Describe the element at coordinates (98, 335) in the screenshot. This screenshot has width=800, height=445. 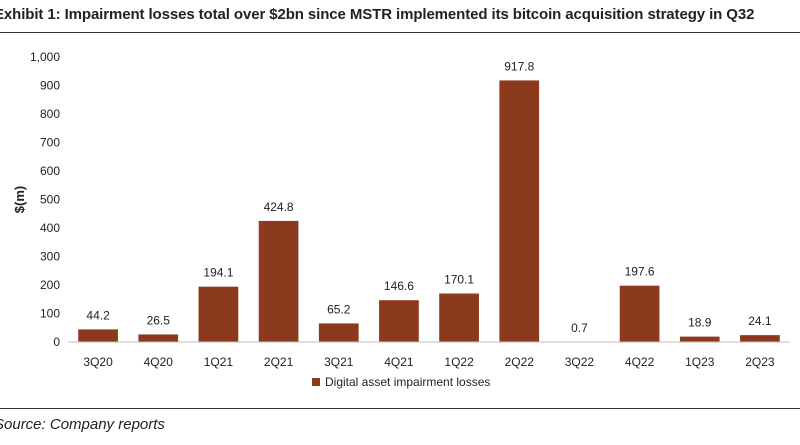
I see `bar-3q20` at that location.